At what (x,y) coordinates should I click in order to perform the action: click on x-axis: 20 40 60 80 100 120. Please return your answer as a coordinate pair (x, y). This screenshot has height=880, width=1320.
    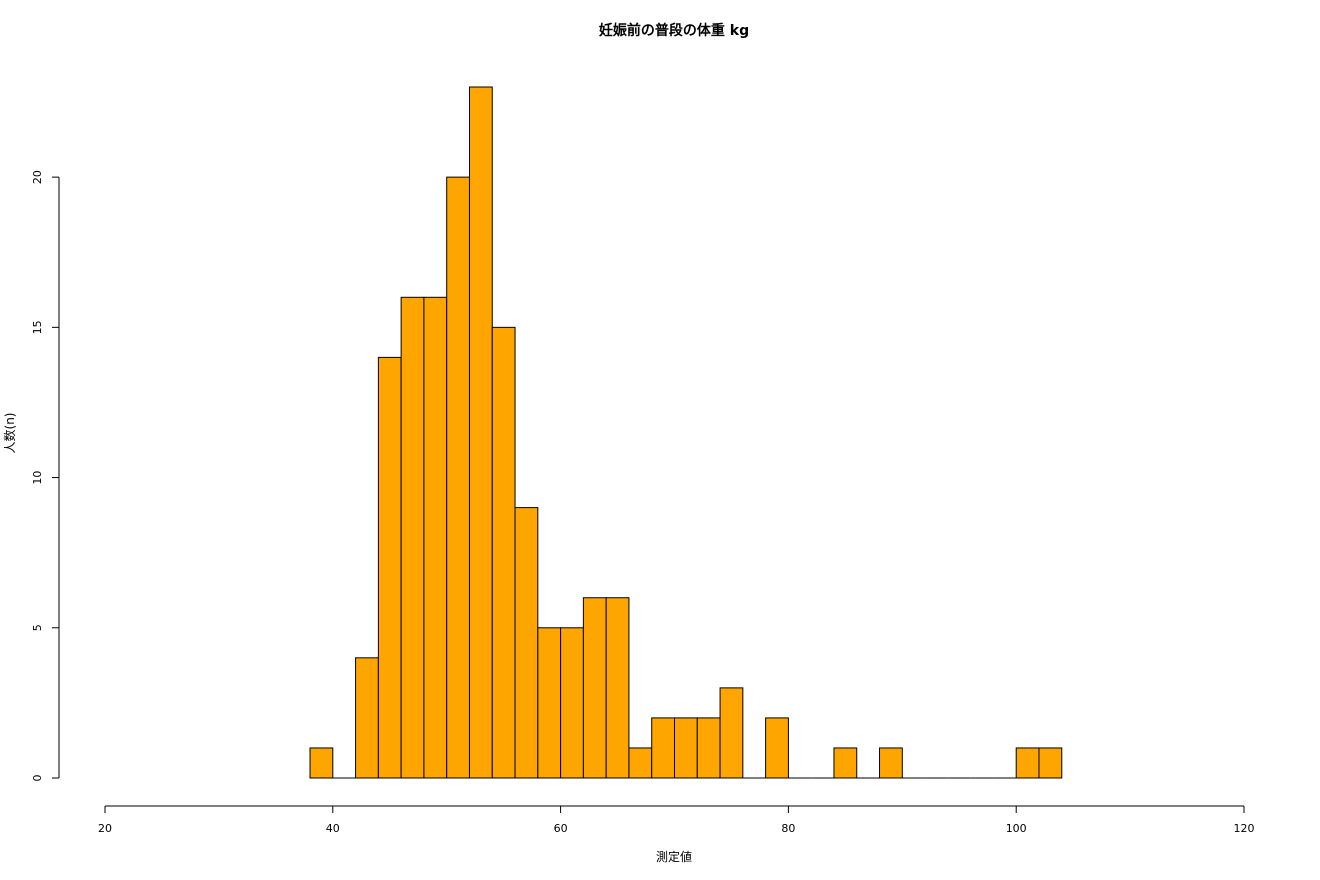
    Looking at the image, I should click on (676, 820).